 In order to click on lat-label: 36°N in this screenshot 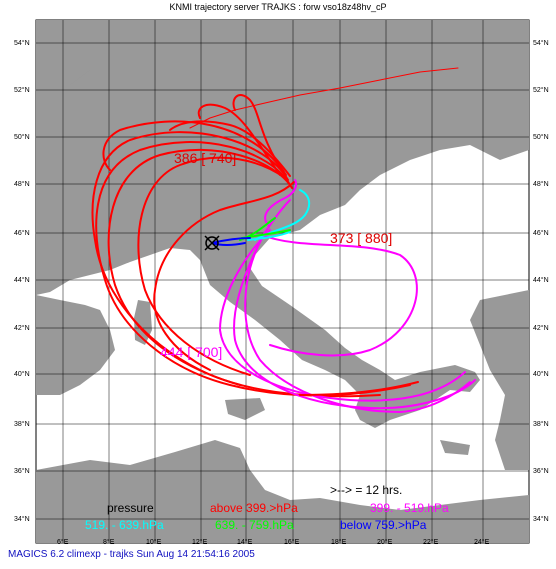, I will do `click(22, 471)`.